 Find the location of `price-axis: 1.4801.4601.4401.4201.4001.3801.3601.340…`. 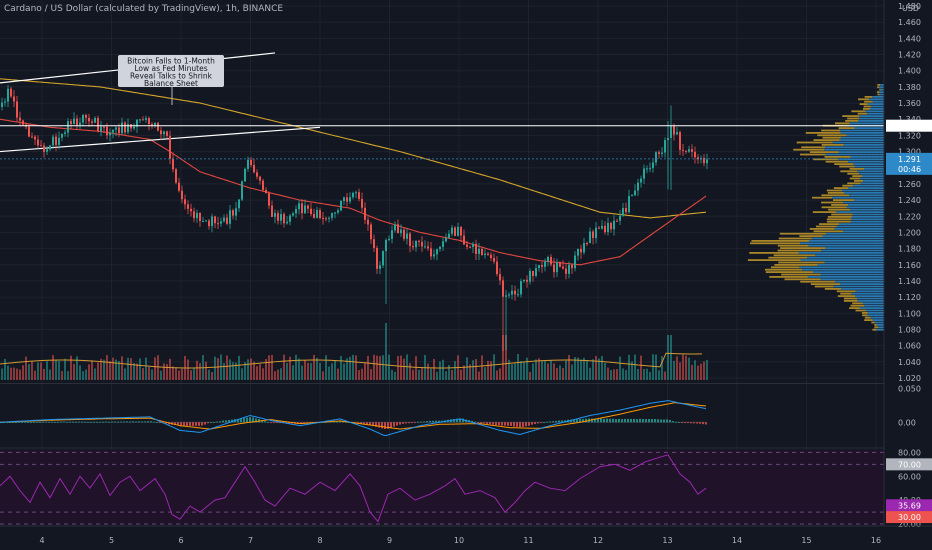

price-axis: 1.4801.4601.4401.4201.4001.3801.3601.340… is located at coordinates (909, 265).